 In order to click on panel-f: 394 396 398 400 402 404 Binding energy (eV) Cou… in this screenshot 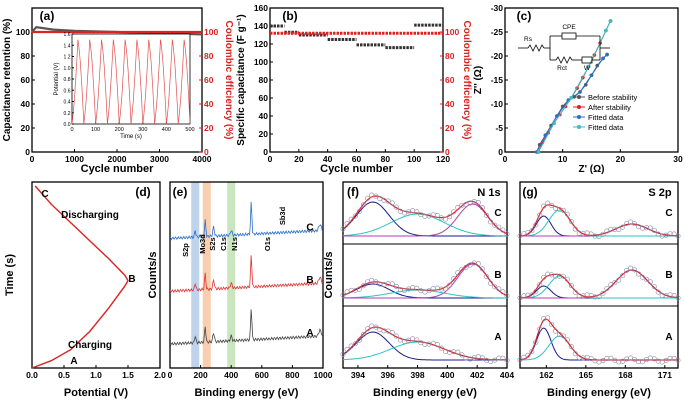, I will do `click(418, 290)`.